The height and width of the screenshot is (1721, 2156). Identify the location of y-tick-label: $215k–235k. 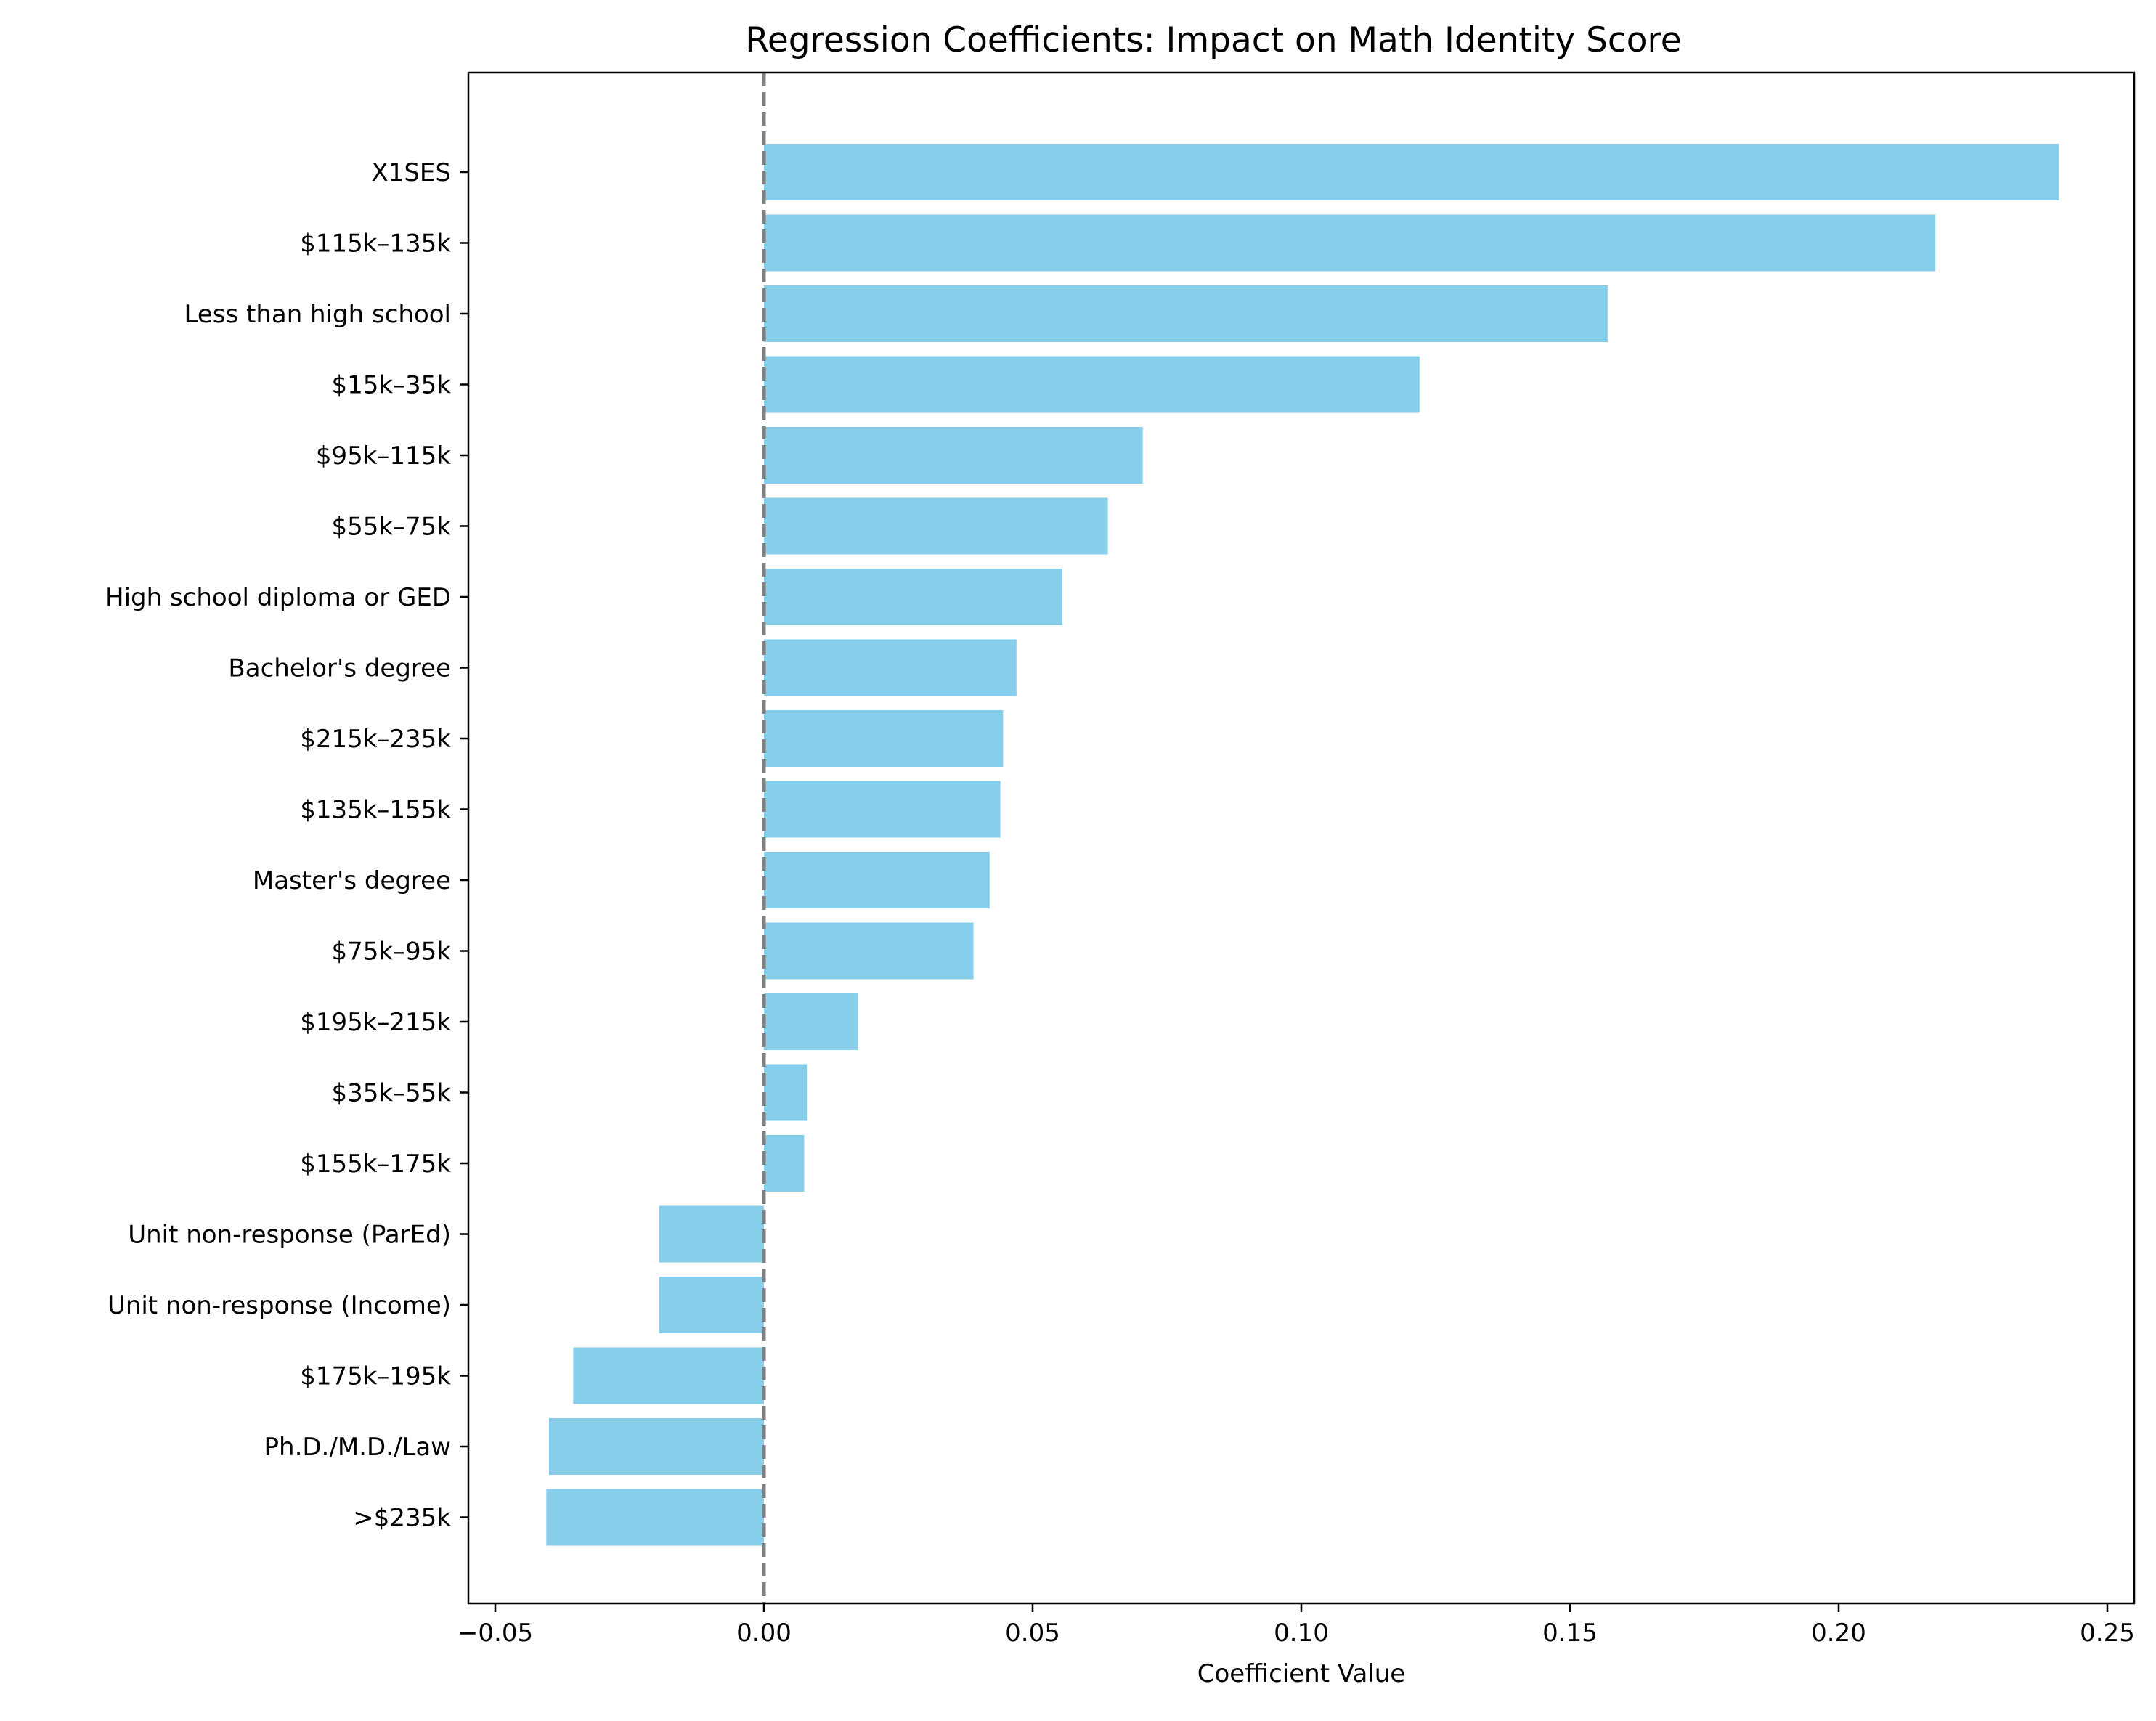
(375, 739).